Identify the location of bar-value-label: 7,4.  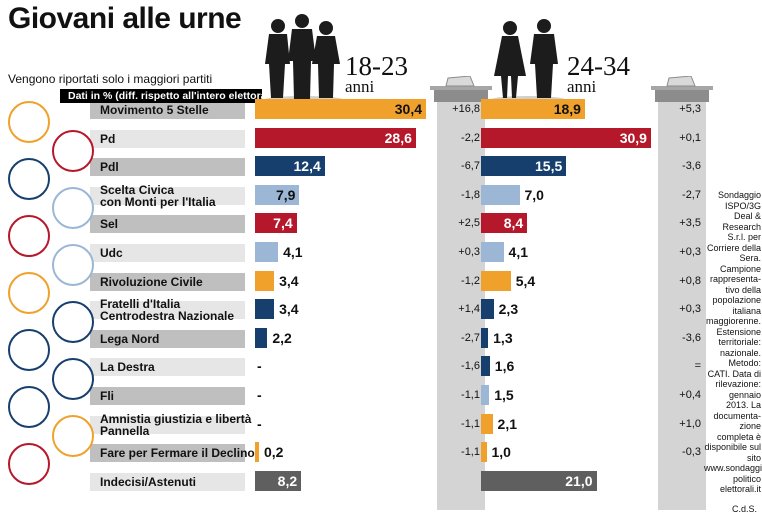
(283, 223).